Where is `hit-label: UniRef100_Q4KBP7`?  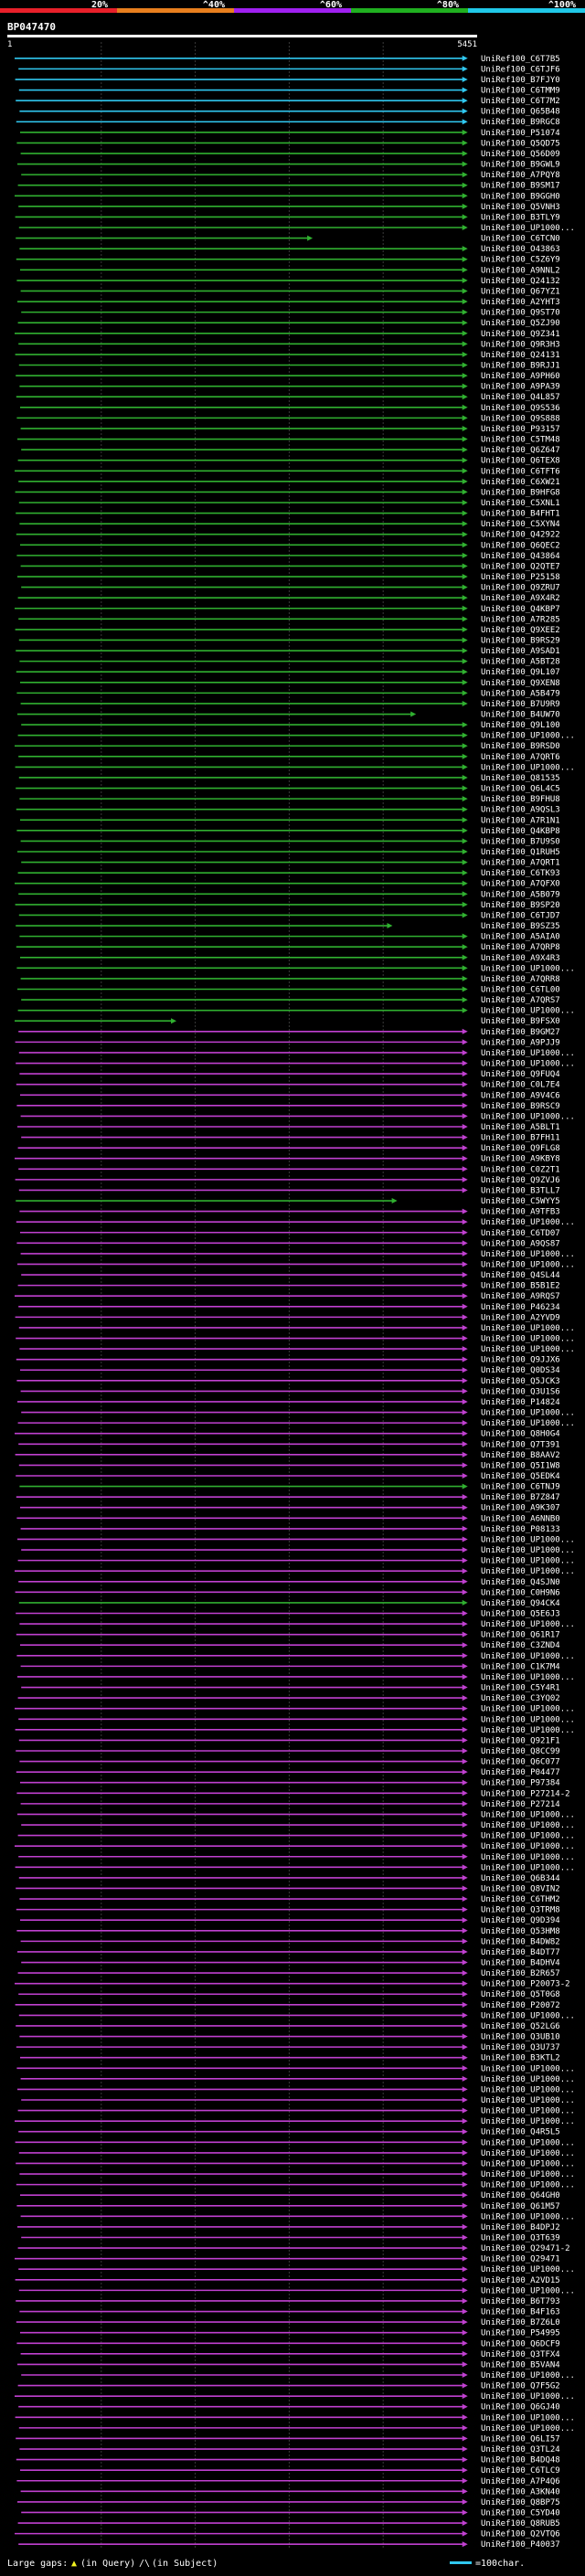
hit-label: UniRef100_Q4KBP7 is located at coordinates (520, 609).